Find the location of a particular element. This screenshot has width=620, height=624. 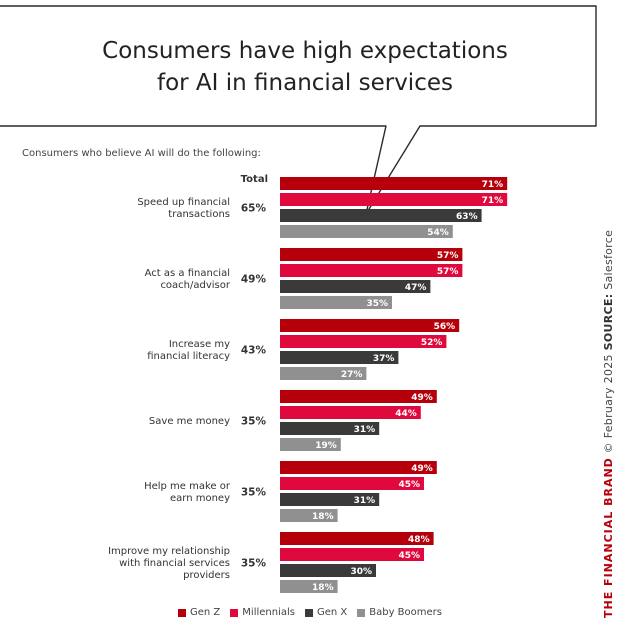

category-label: Improve my relationship is located at coordinates (169, 551).